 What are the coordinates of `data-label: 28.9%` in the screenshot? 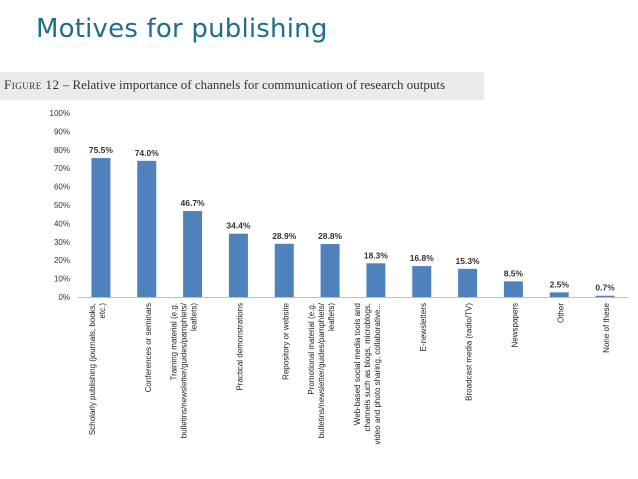 It's located at (284, 236).